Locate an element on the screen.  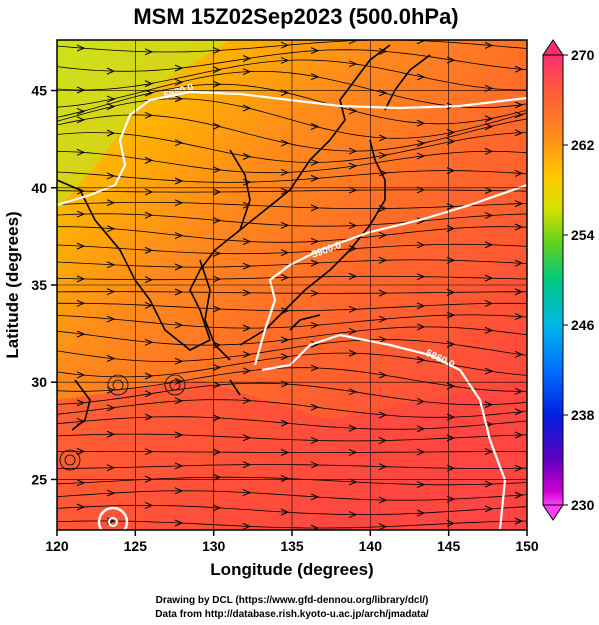
x-axis-label: Longitude (degrees) is located at coordinates (291, 569).